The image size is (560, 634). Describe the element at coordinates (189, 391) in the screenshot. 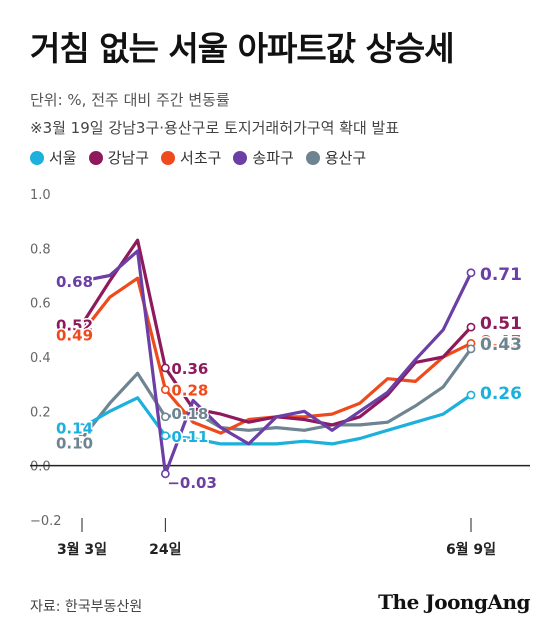

I see `data-label: 0.28` at that location.